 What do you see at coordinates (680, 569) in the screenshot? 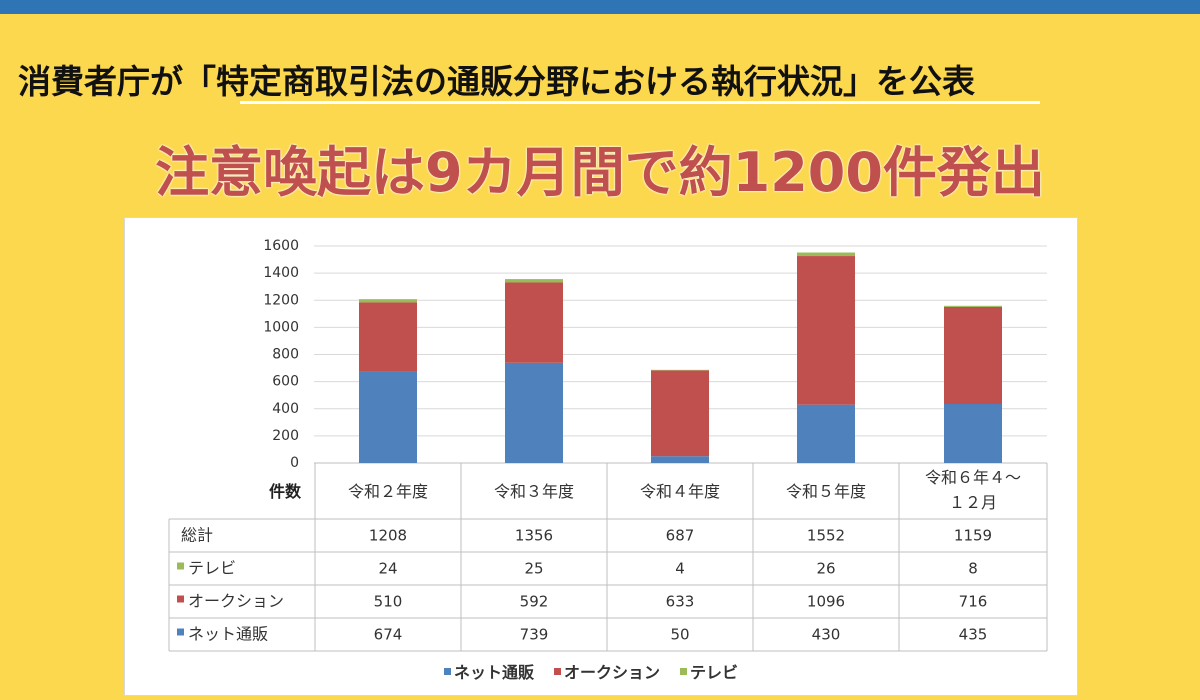
I see `table-cell: 4` at bounding box center [680, 569].